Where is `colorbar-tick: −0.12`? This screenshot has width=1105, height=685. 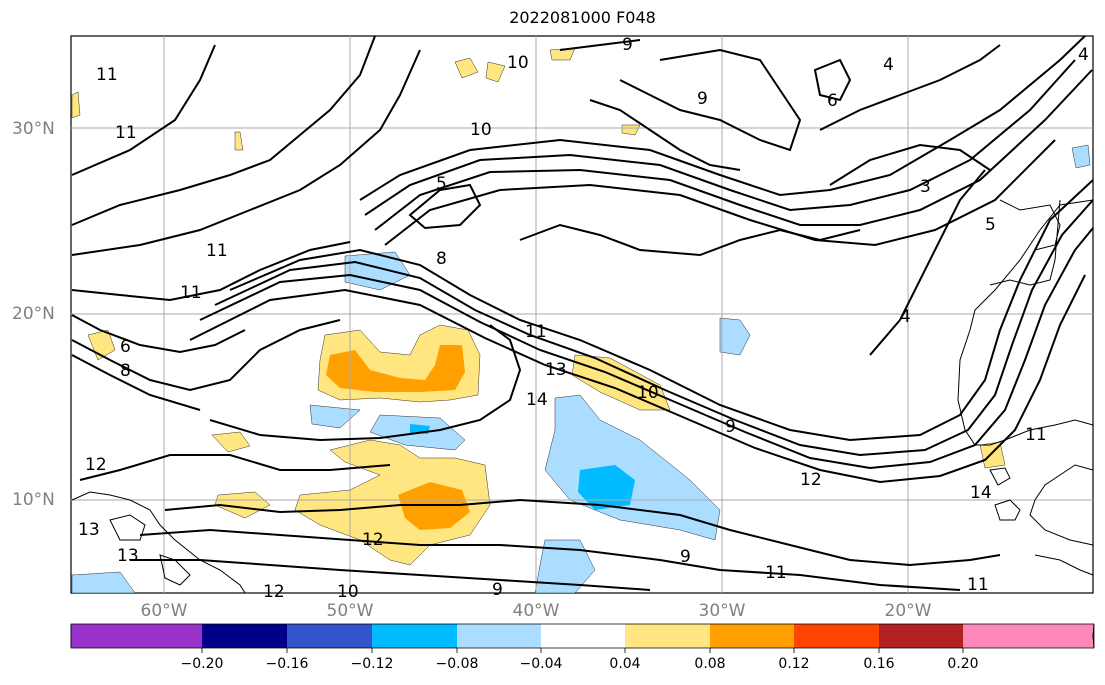
colorbar-tick: −0.12 is located at coordinates (372, 664).